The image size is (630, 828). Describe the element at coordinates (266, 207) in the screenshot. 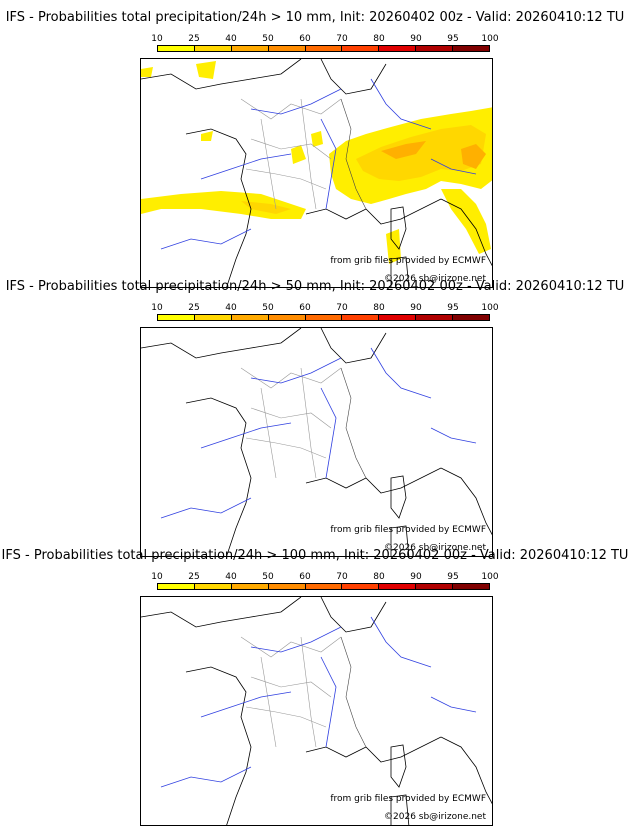

I see `precip-area-pyrenees-core` at that location.